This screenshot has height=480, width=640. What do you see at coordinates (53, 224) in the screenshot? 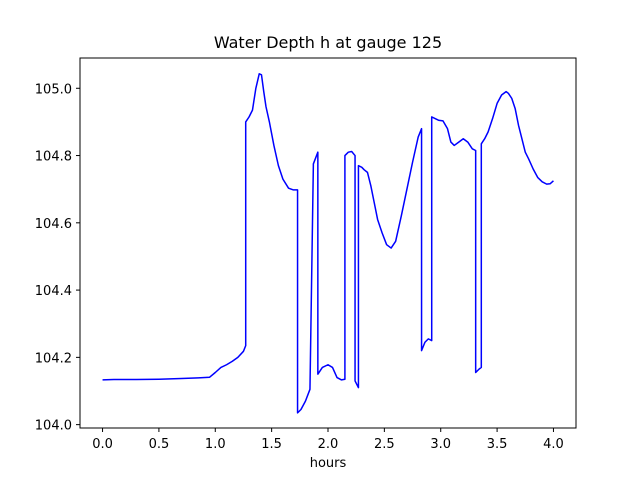
I see `y-tick-label: 104.6` at bounding box center [53, 224].